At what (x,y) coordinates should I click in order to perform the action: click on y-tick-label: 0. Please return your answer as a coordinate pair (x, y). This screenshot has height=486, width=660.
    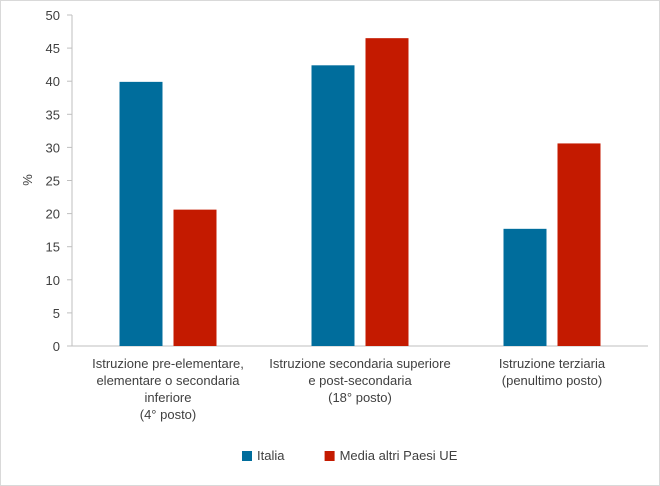
    Looking at the image, I should click on (56, 346).